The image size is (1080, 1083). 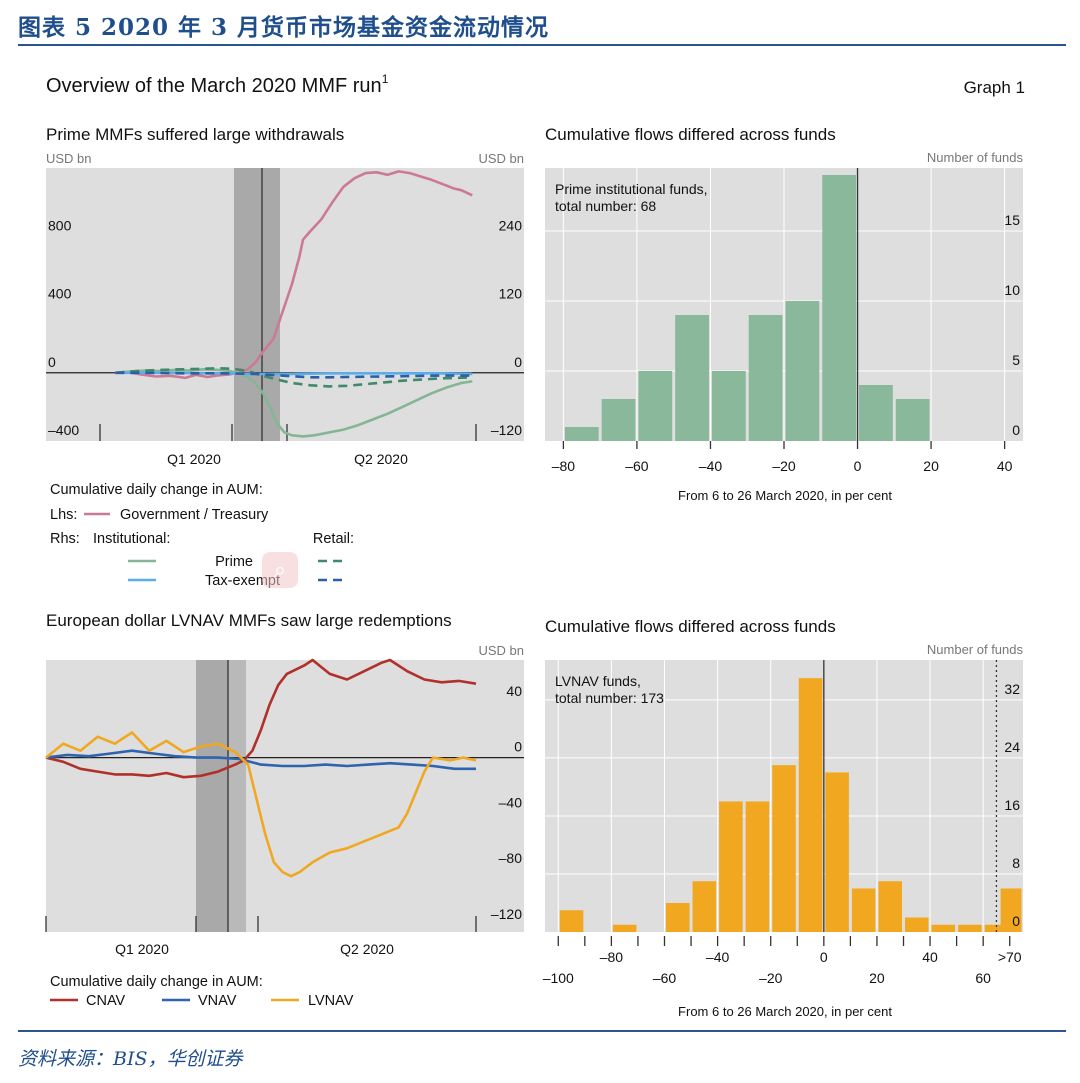 I want to click on panel-title: Prime MMFs suffered large withdrawals, so click(x=195, y=134).